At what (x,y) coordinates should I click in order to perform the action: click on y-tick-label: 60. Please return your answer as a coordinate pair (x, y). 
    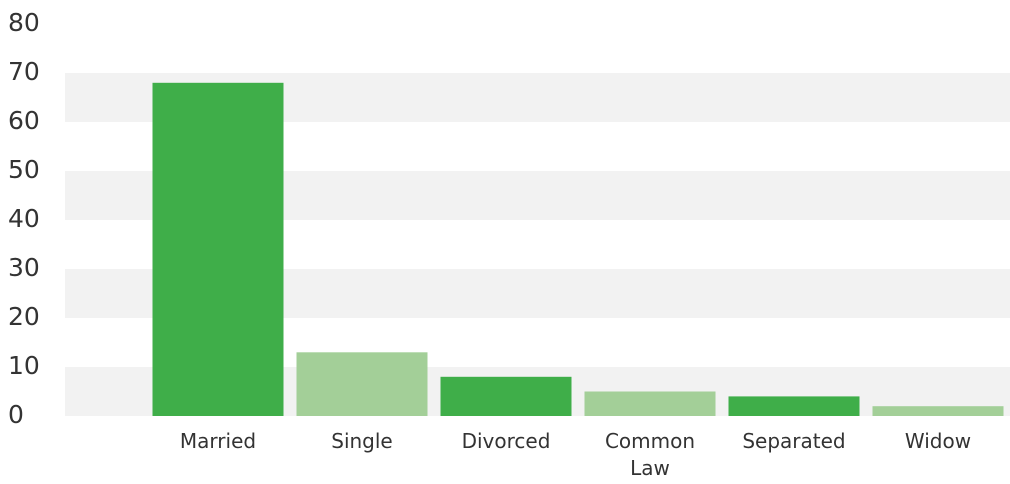
    Looking at the image, I should click on (24, 120).